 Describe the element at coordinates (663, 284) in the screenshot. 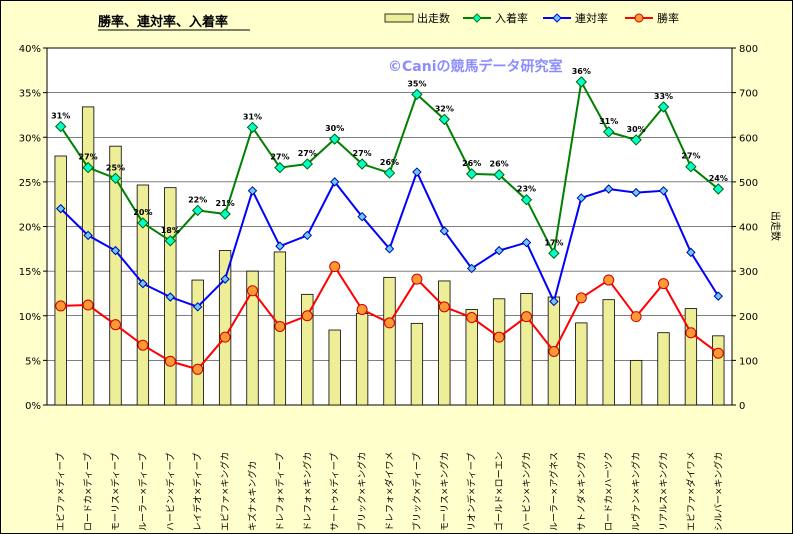

I see `point-勝率-22` at that location.